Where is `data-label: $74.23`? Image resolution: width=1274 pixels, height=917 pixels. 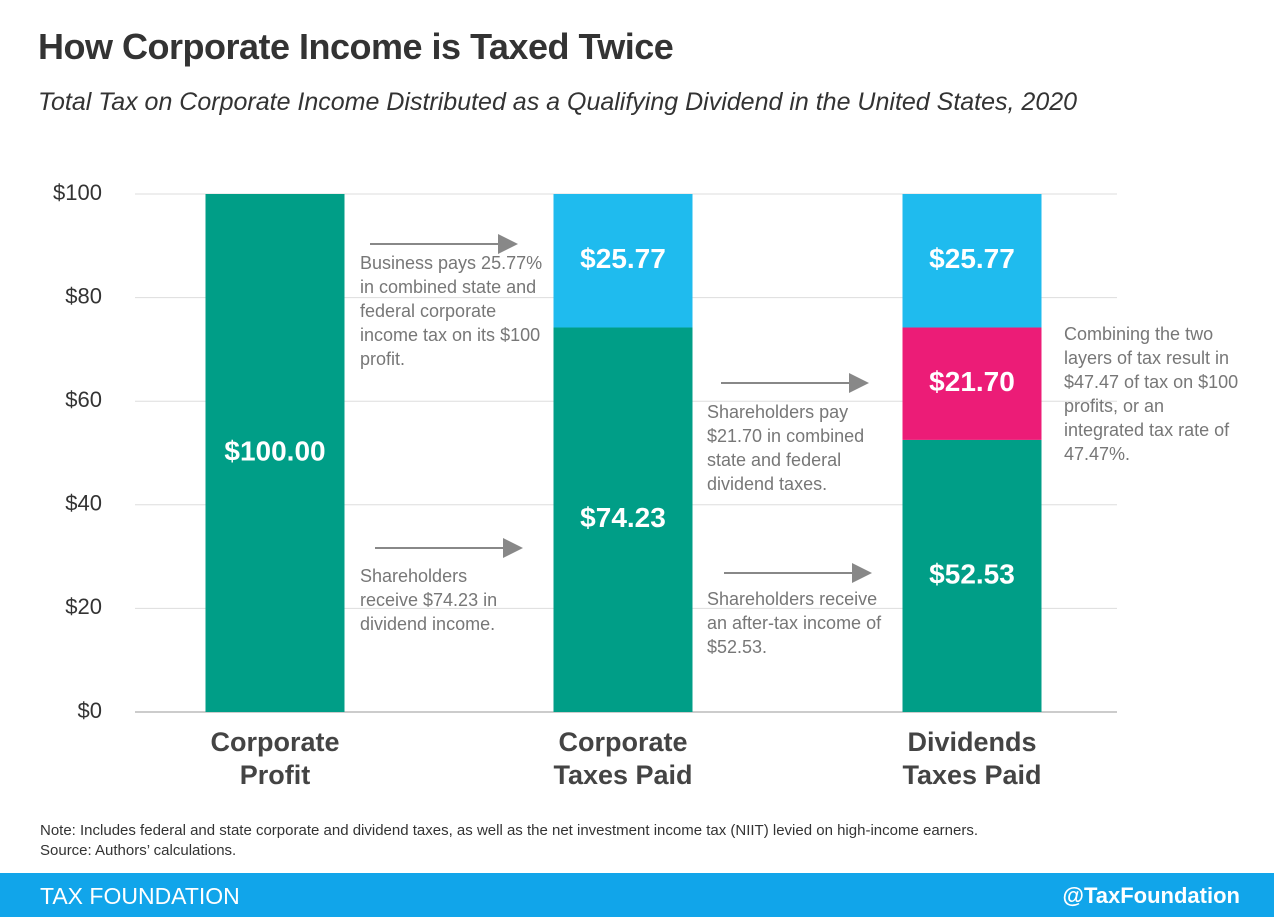 data-label: $74.23 is located at coordinates (623, 517).